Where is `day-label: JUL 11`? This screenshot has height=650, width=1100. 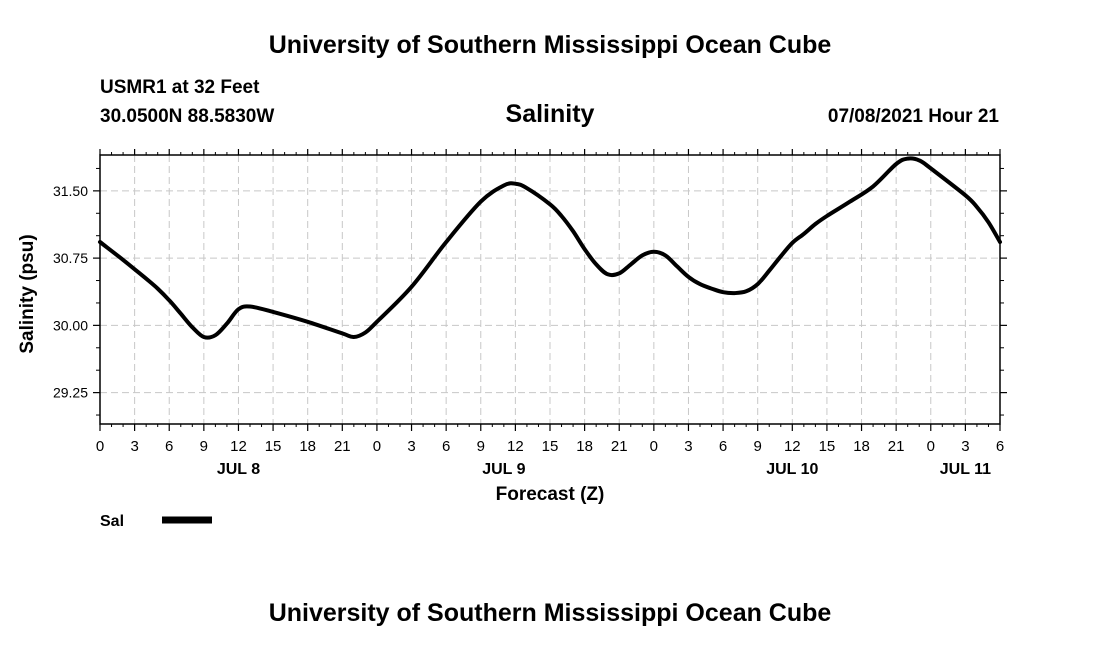
day-label: JUL 11 is located at coordinates (965, 469).